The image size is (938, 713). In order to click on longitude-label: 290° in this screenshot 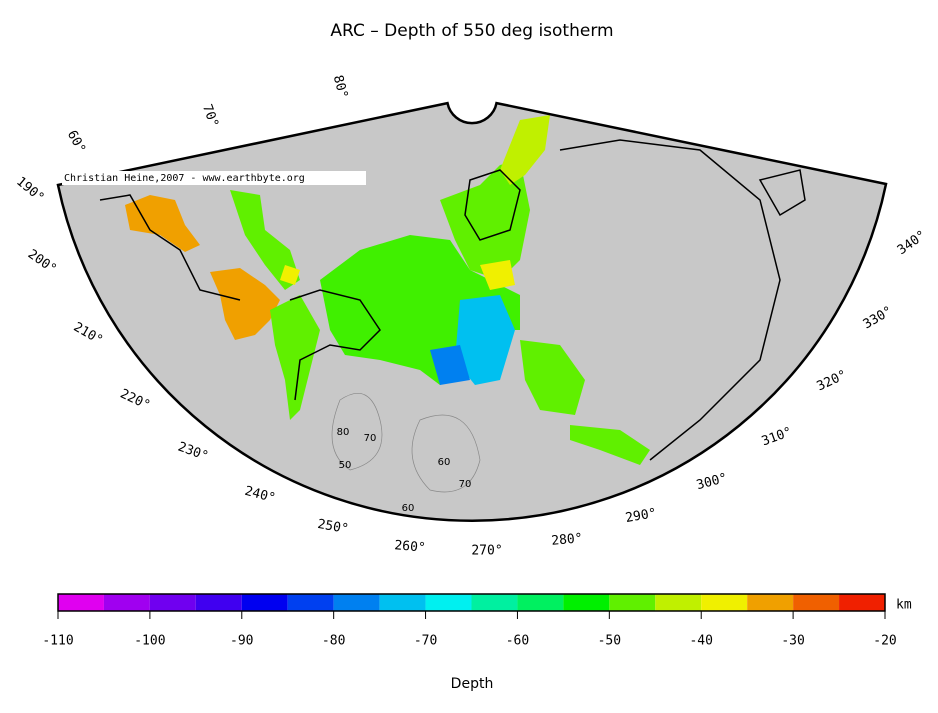, I will do `click(640, 516)`.